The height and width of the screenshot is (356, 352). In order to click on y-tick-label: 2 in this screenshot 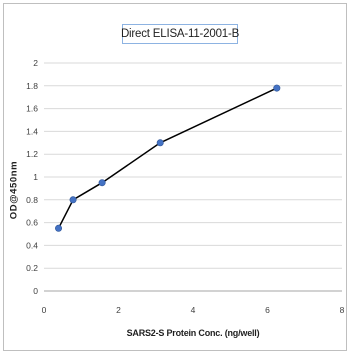, I will do `click(35, 63)`.